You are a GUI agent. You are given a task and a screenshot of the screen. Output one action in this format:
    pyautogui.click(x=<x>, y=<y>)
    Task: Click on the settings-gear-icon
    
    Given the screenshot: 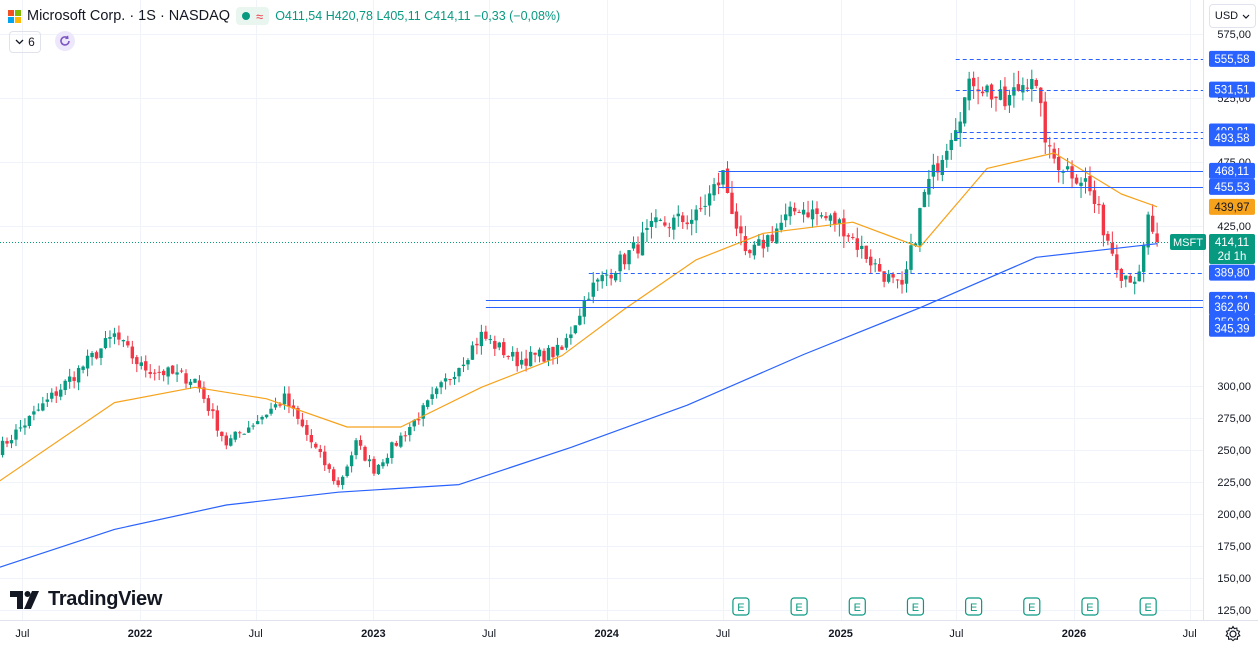 What is the action you would take?
    pyautogui.click(x=1233, y=634)
    